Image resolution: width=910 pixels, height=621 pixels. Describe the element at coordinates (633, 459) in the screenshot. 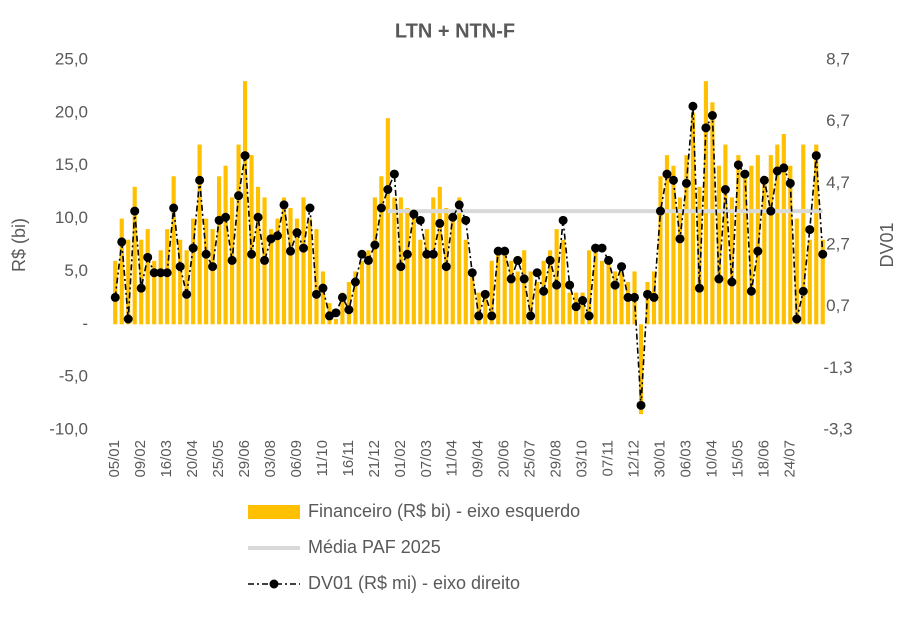

I see `x-tick-label: 12/12` at that location.